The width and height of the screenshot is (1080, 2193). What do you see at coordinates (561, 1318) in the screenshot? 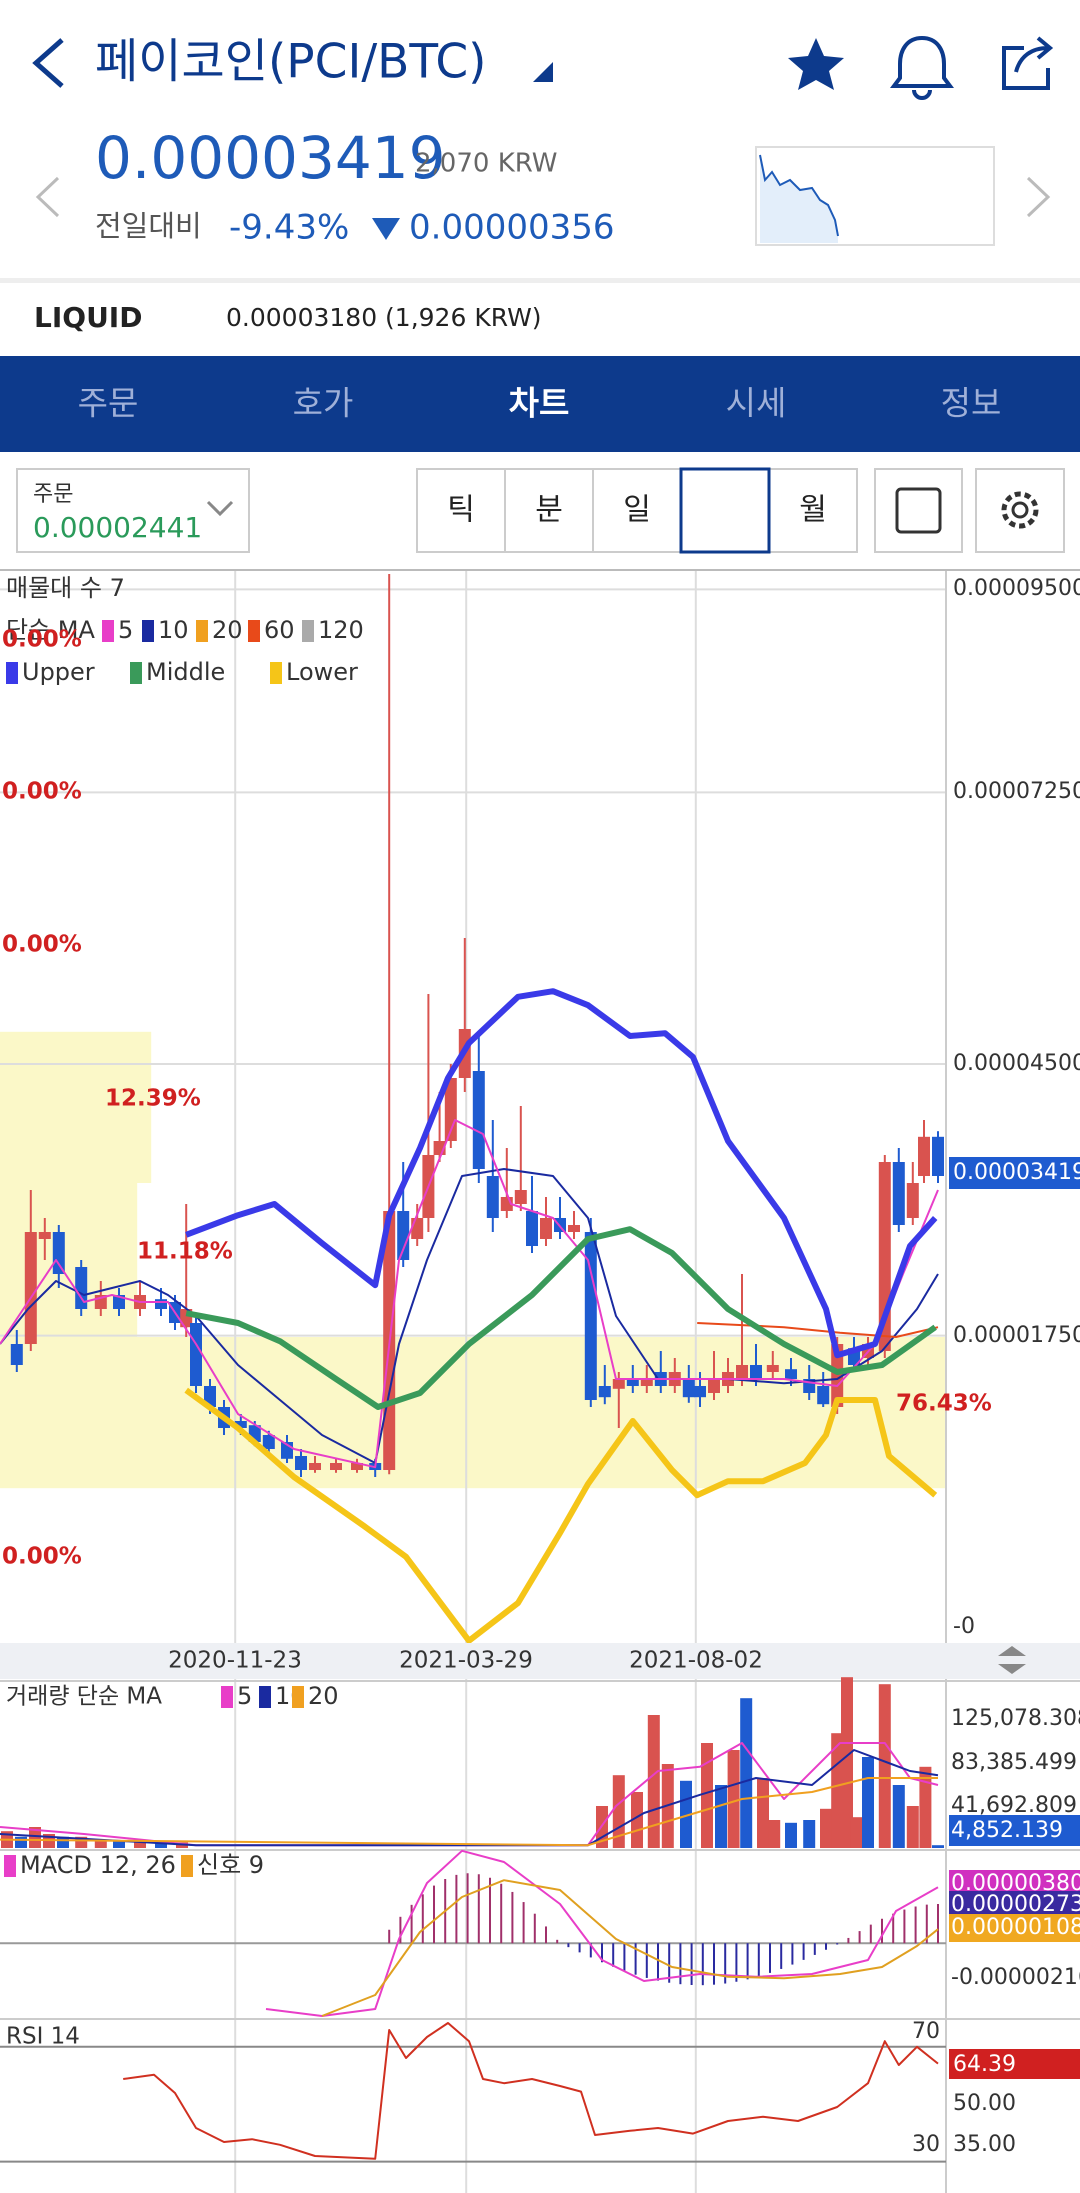
I see `band-middle` at bounding box center [561, 1318].